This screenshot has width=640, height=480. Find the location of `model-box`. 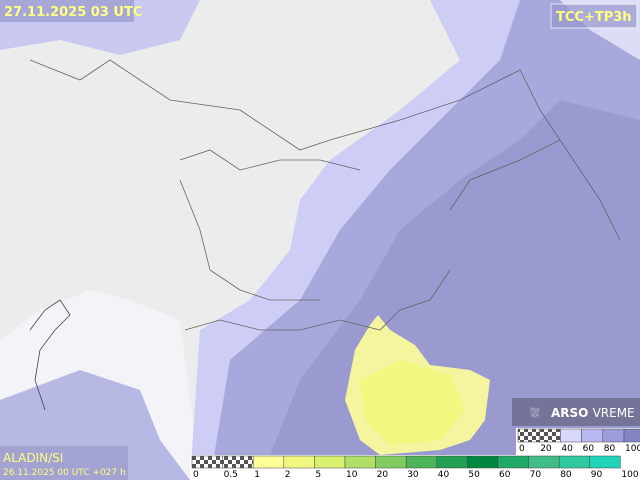

model-box is located at coordinates (64, 463).